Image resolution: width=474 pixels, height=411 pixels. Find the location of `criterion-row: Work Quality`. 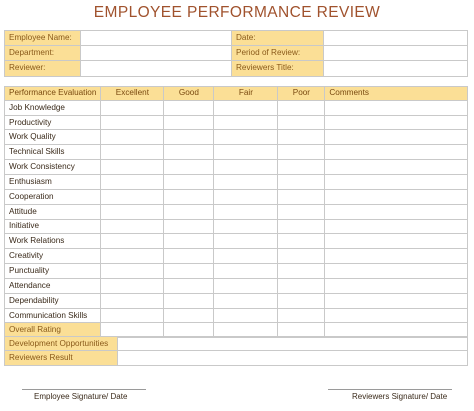

criterion-row: Work Quality is located at coordinates (235, 137).